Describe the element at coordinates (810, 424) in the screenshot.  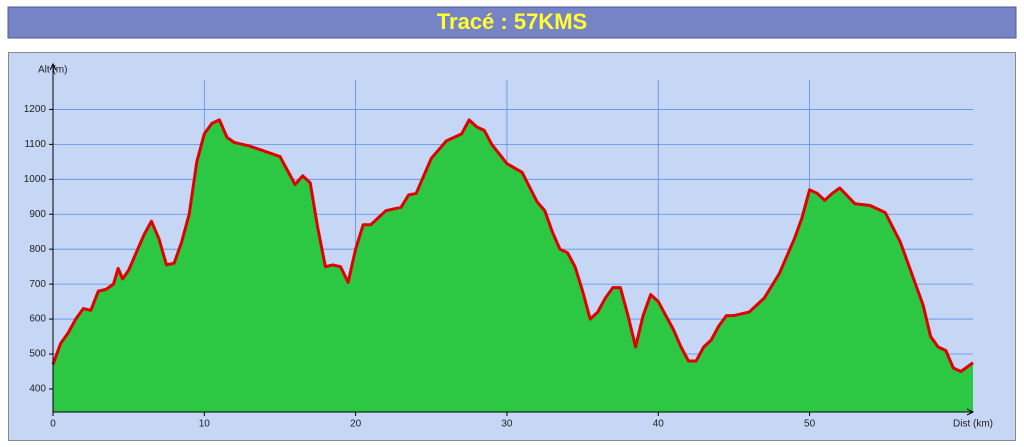
I see `x-tick-label: 50` at that location.